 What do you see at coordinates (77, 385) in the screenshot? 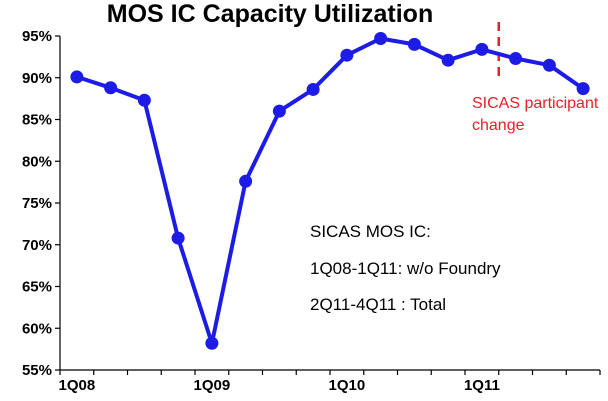
I see `x-tick-label: 1Q08` at bounding box center [77, 385].